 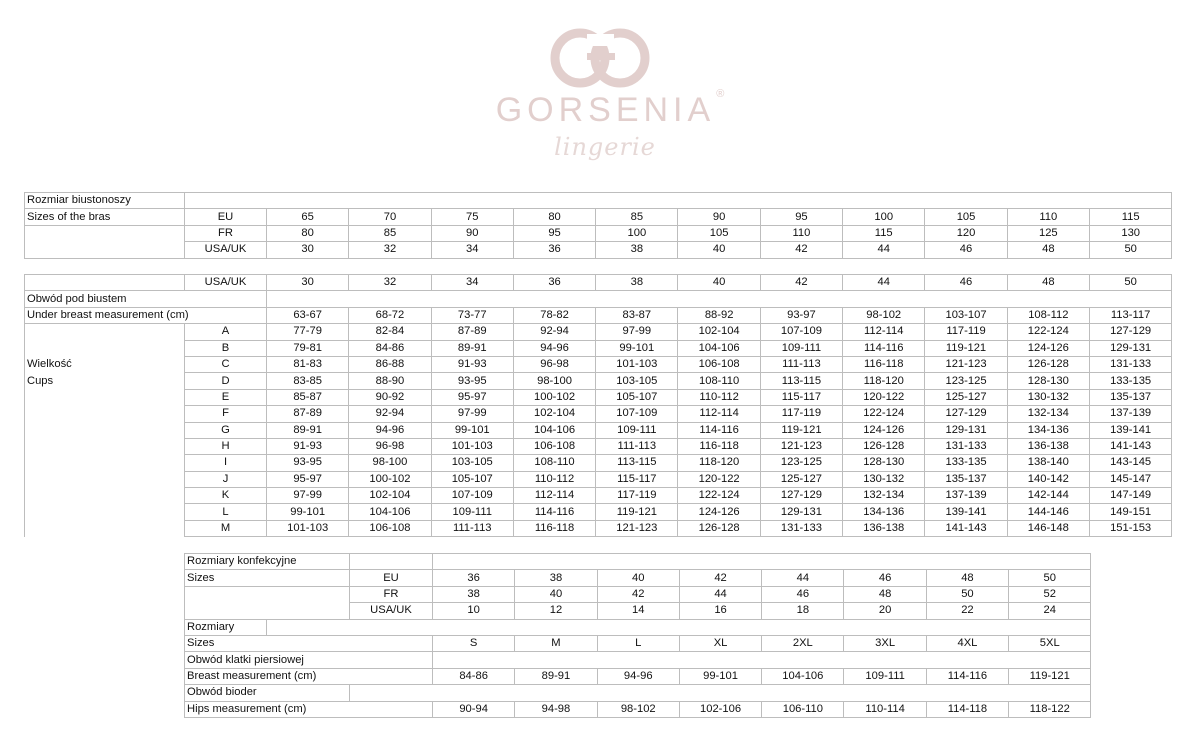 I want to click on band-size: 48, so click(x=1048, y=282).